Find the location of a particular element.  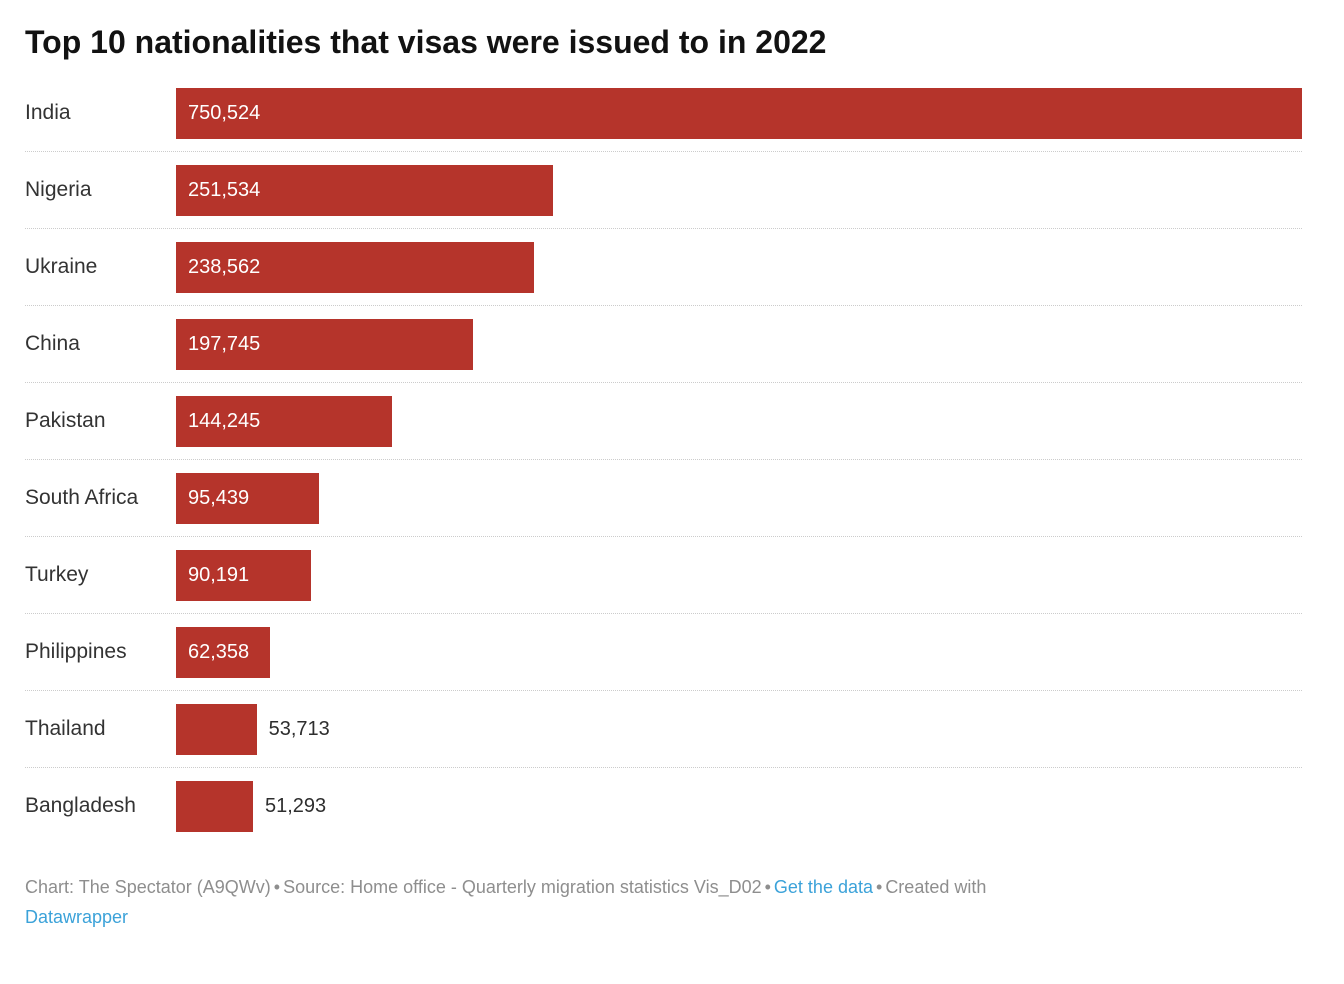

datawrapper-link: Datawrapper is located at coordinates (77, 917).